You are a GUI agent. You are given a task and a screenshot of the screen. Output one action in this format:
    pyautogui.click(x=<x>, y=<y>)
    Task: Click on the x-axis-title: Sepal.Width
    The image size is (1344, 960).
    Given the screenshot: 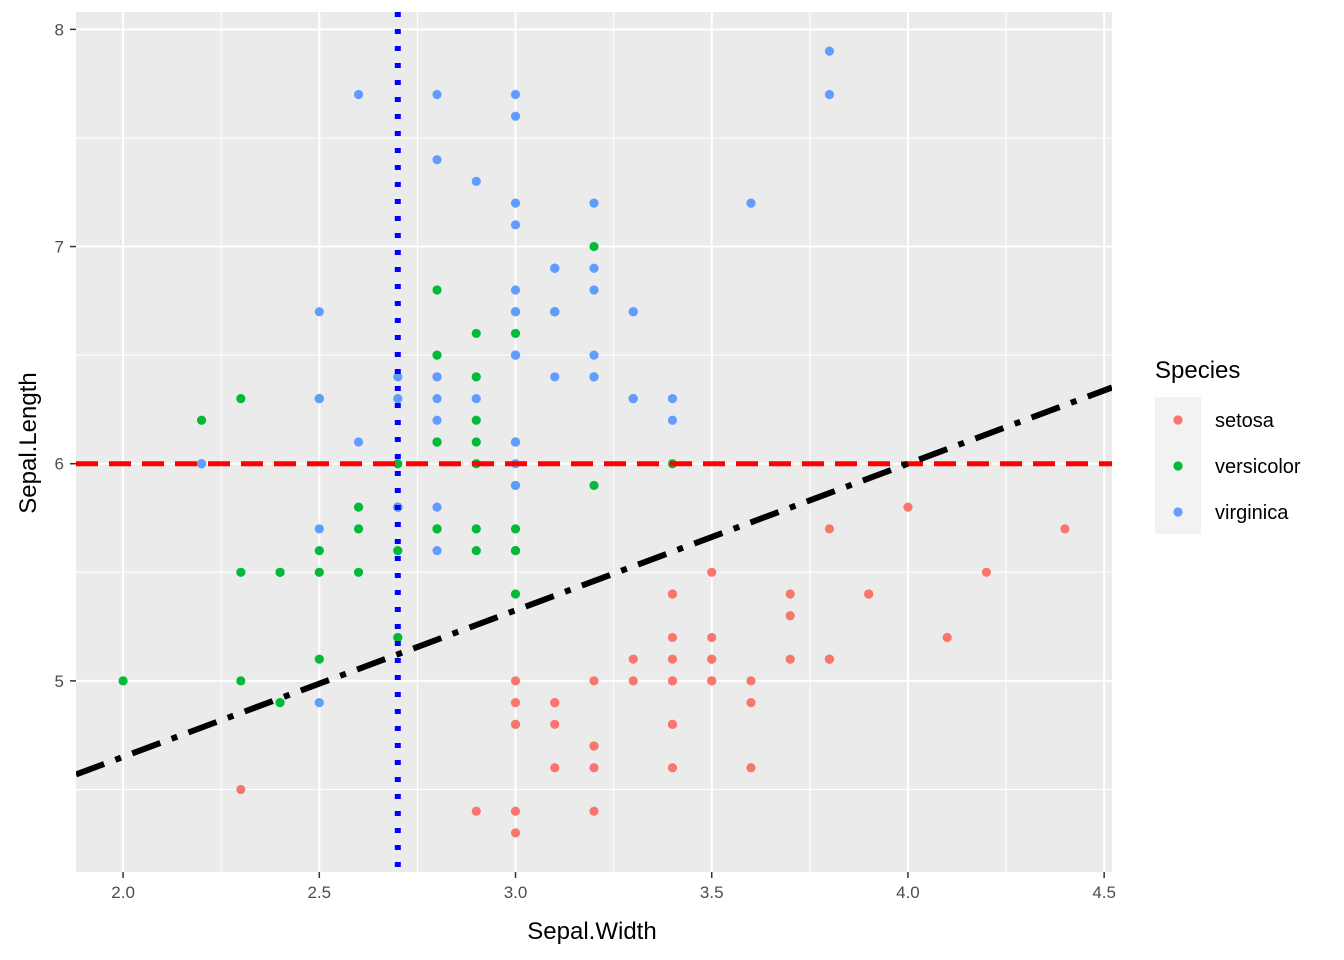 What is the action you would take?
    pyautogui.click(x=591, y=931)
    